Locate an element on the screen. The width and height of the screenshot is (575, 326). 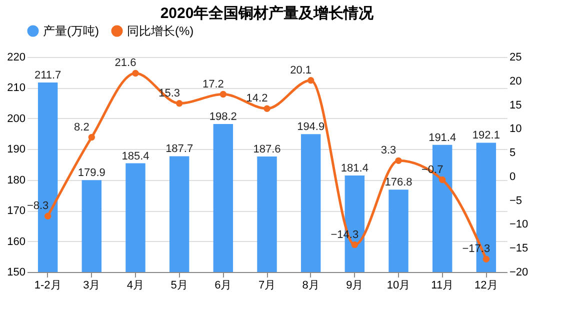
data-label: 181.4 is located at coordinates (354, 168).